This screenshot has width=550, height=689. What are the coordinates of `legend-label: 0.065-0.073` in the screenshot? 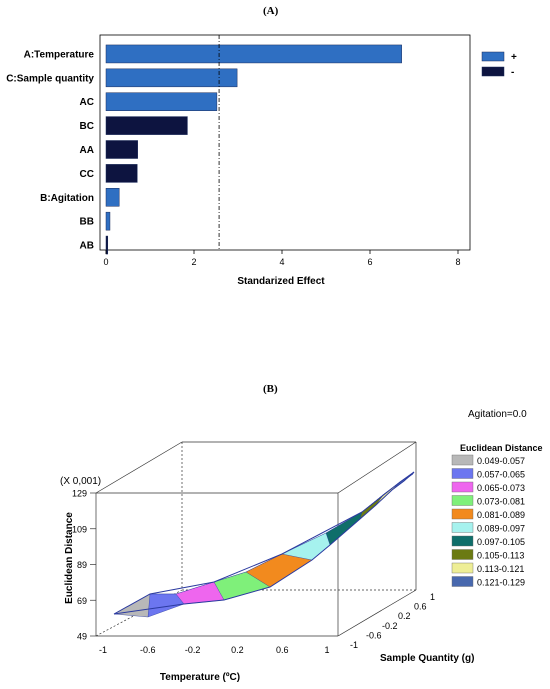 It's located at (501, 488).